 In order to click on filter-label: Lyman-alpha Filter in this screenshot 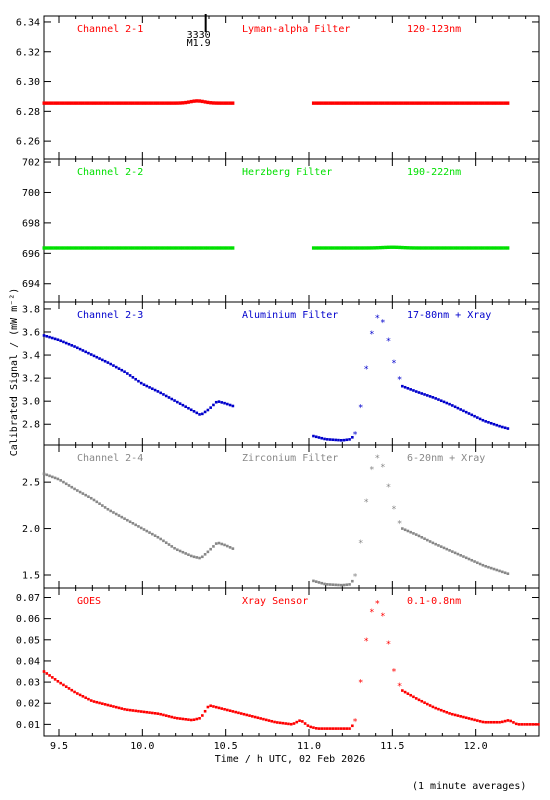, I will do `click(296, 29)`.